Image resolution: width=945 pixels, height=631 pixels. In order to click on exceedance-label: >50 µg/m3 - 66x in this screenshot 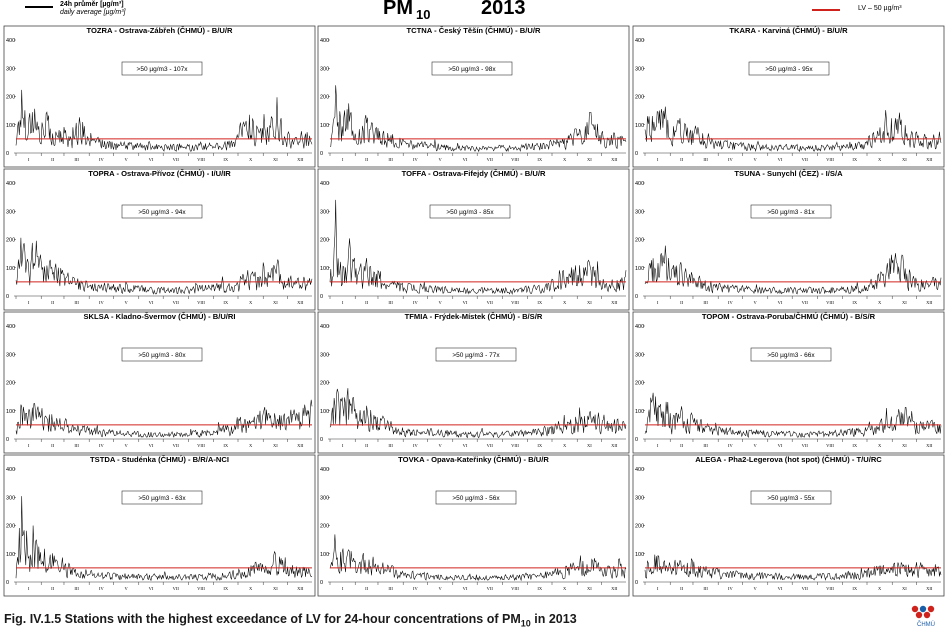, I will do `click(791, 355)`.